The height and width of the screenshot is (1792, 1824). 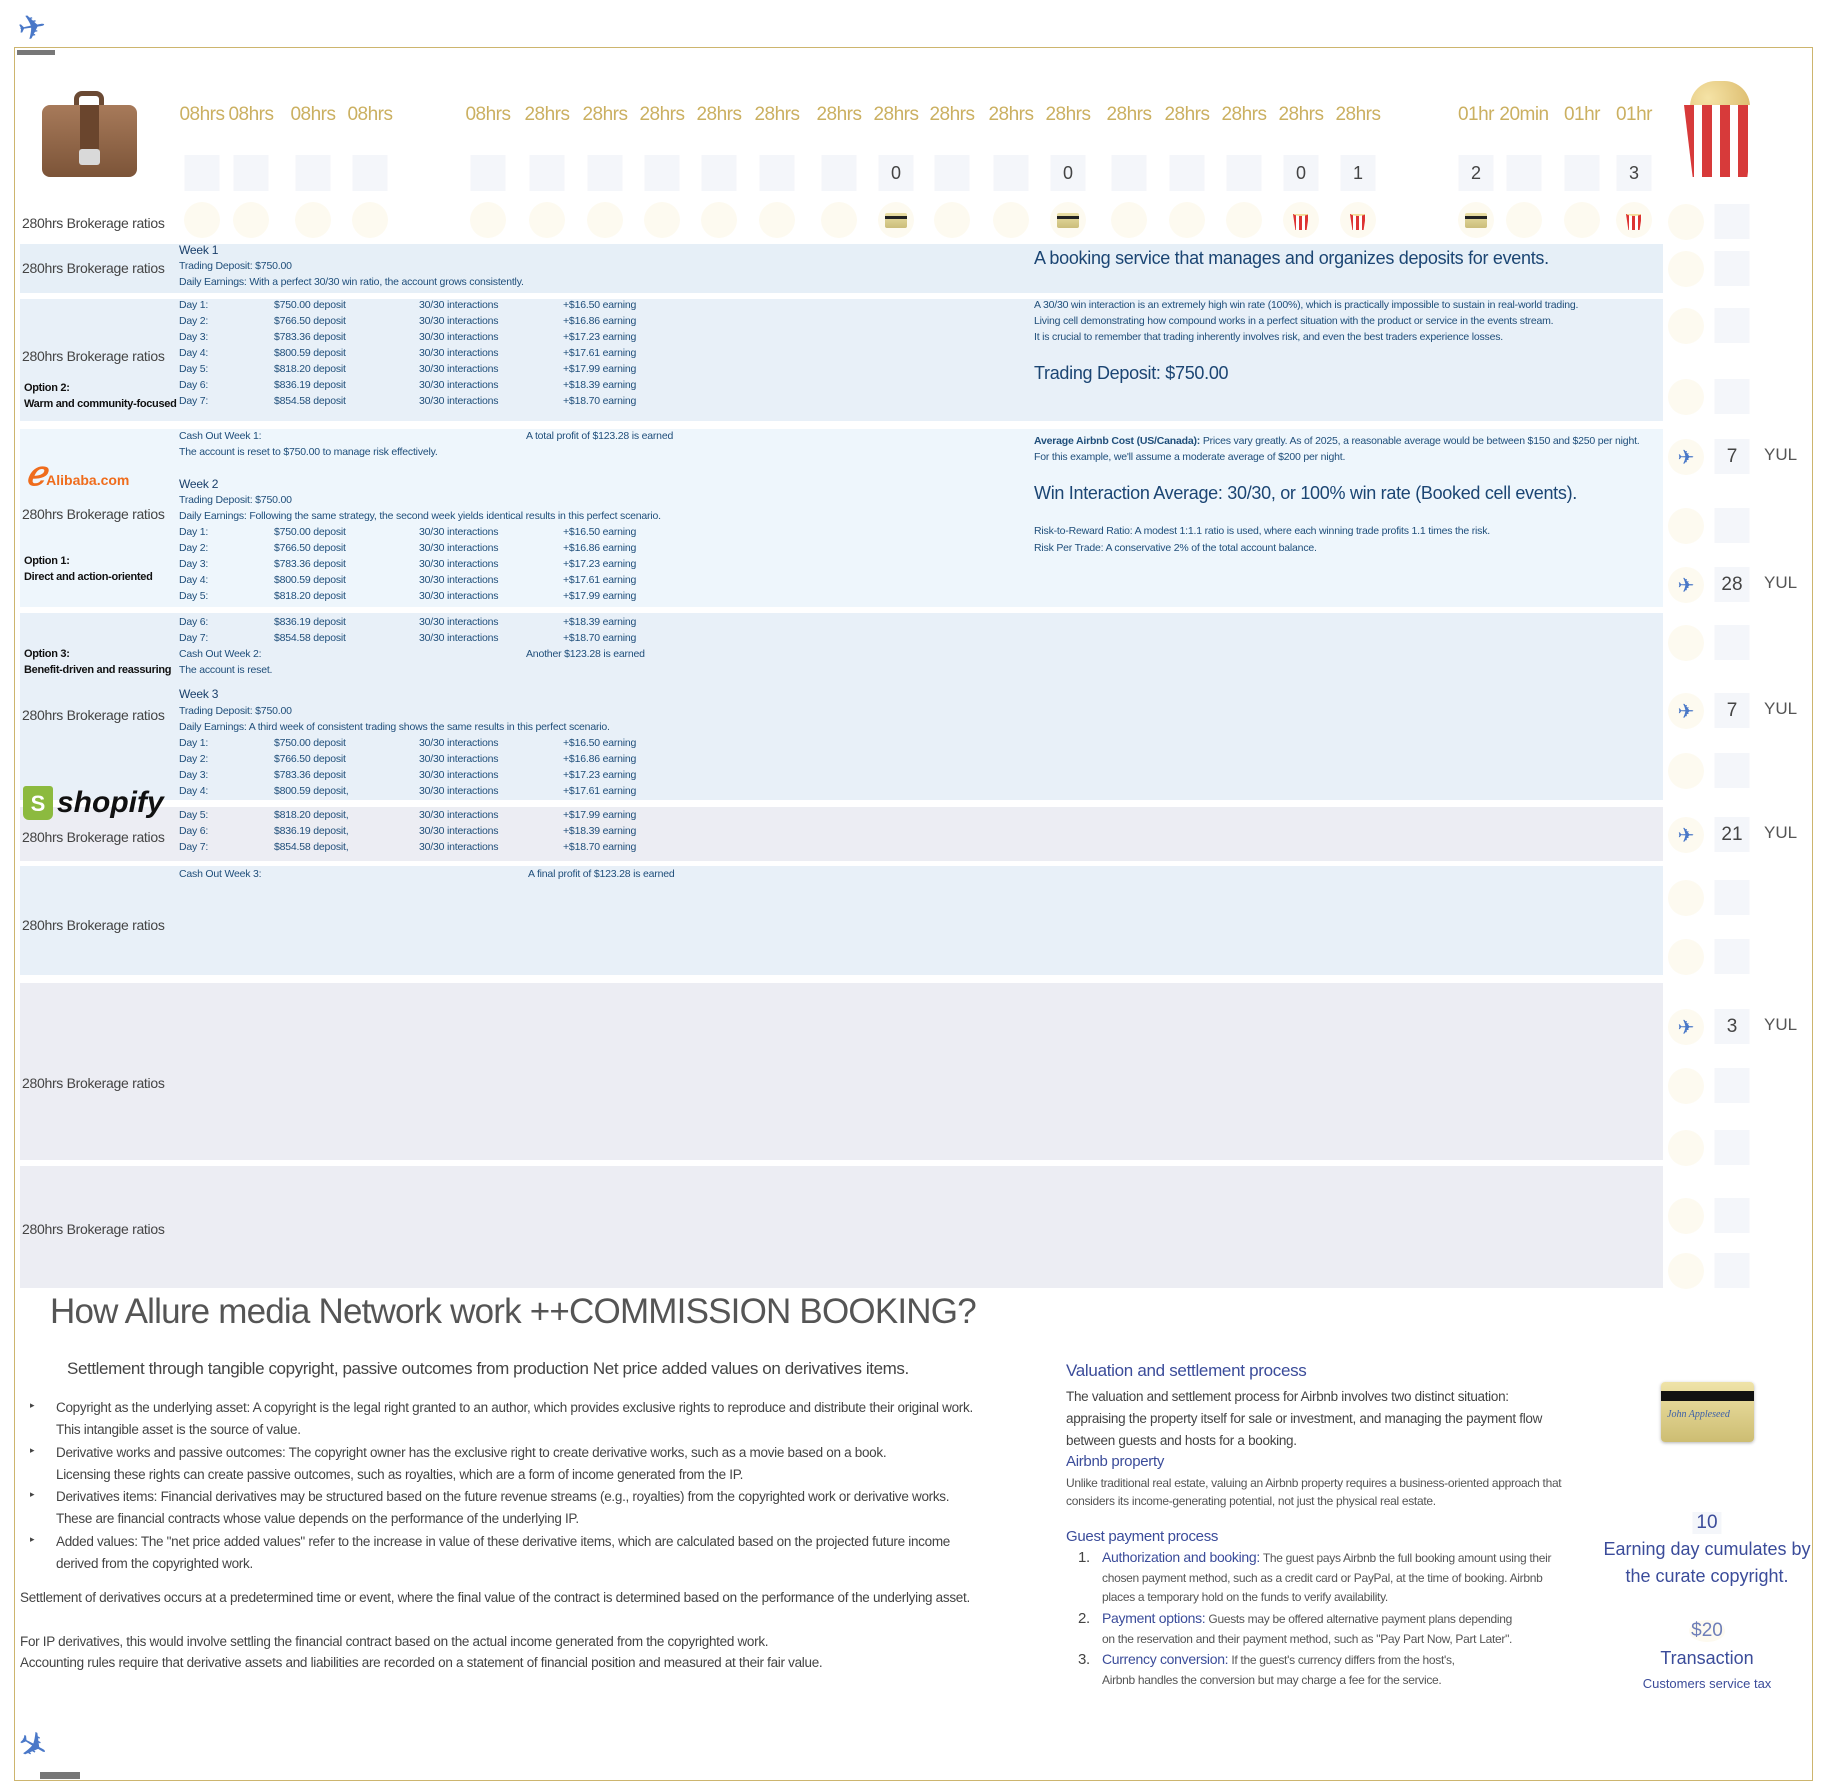 What do you see at coordinates (311, 791) in the screenshot?
I see `day-deposit: $800.59 deposit,` at bounding box center [311, 791].